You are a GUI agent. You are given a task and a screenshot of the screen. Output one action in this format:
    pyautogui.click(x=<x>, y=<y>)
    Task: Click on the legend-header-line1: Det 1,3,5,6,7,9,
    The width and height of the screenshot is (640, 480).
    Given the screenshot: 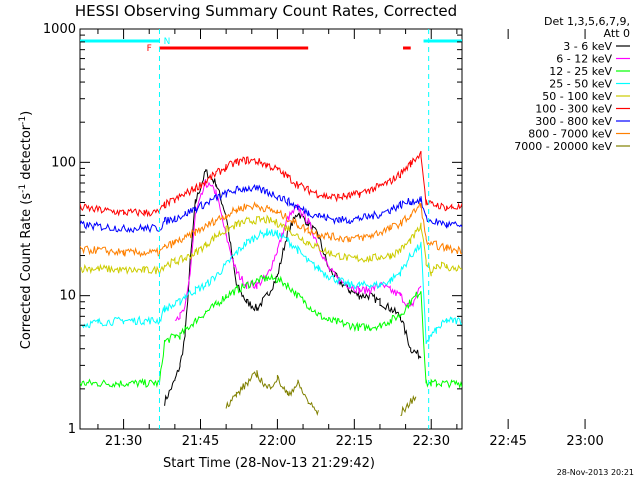 What is the action you would take?
    pyautogui.click(x=587, y=21)
    